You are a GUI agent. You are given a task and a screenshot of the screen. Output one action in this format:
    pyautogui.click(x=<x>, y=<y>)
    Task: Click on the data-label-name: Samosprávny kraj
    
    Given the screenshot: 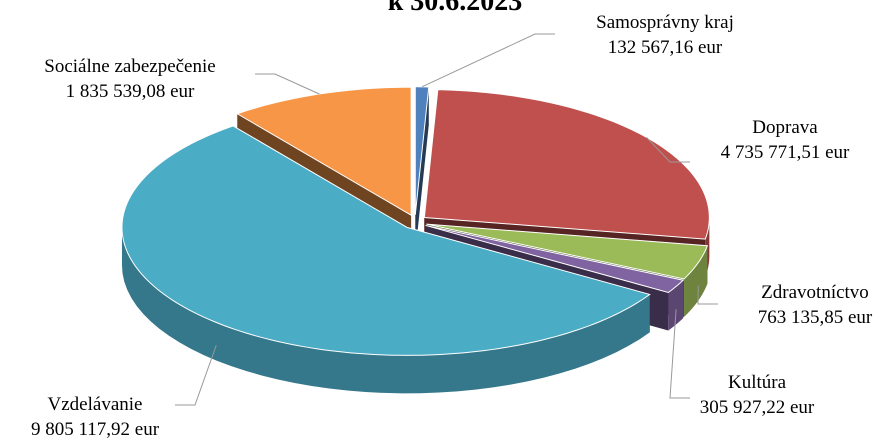 What is the action you would take?
    pyautogui.click(x=665, y=22)
    